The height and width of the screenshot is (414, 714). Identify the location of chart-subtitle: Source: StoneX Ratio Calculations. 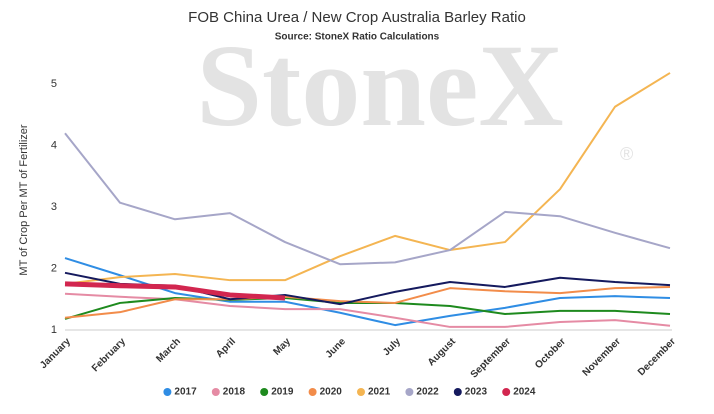
(357, 37).